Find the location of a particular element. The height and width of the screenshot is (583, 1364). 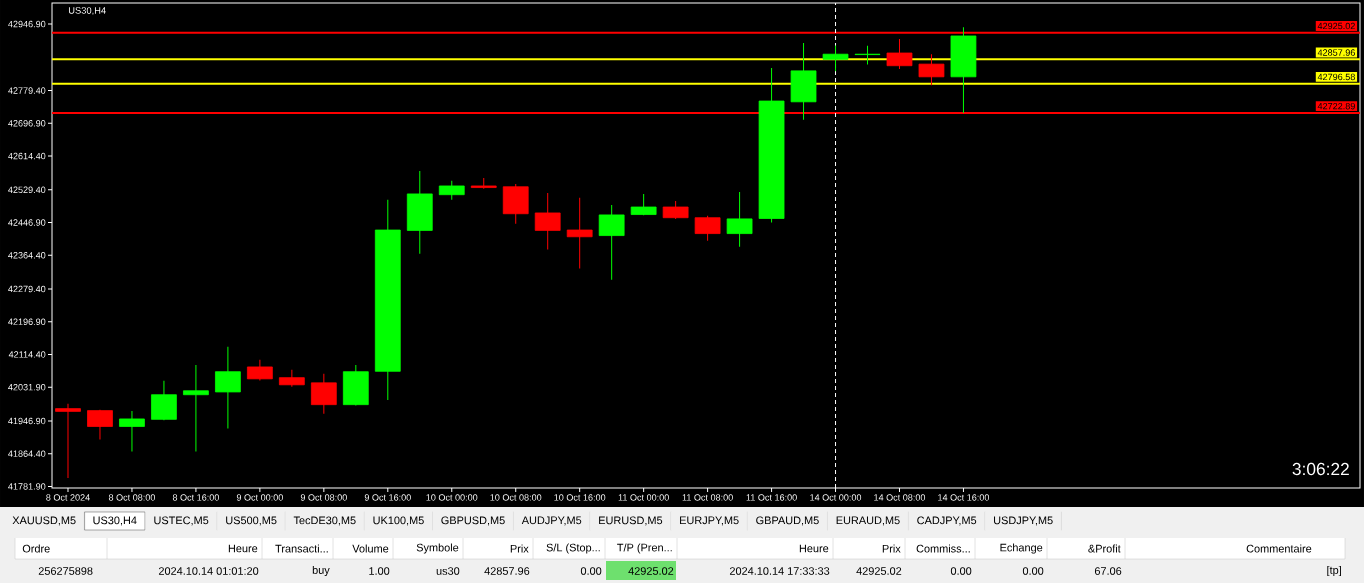

x-tick-label: 11 Oct 08:00 is located at coordinates (707, 497).